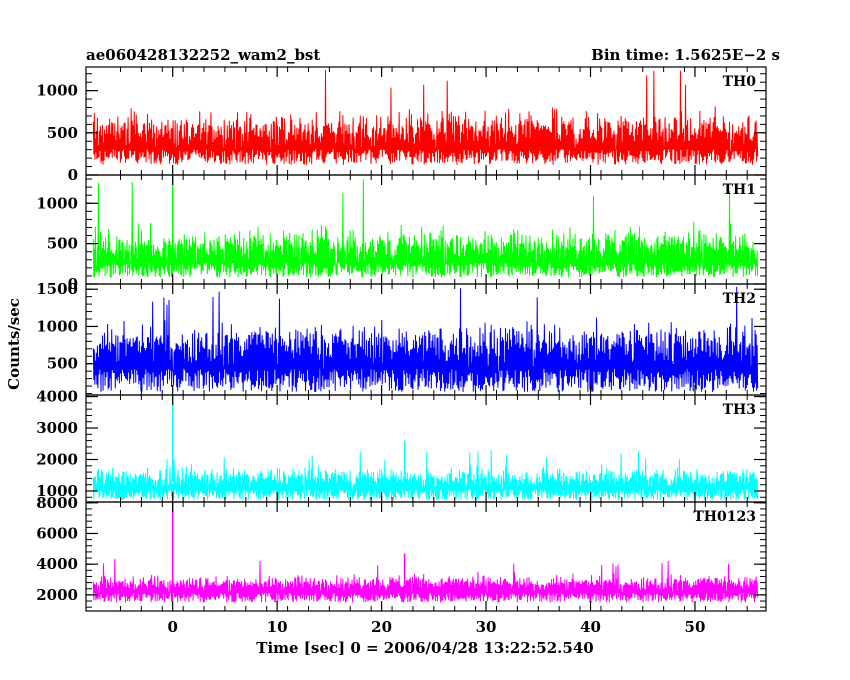  I want to click on panel-th3: 1000 2000 3000 4000 TH3, so click(401, 445).